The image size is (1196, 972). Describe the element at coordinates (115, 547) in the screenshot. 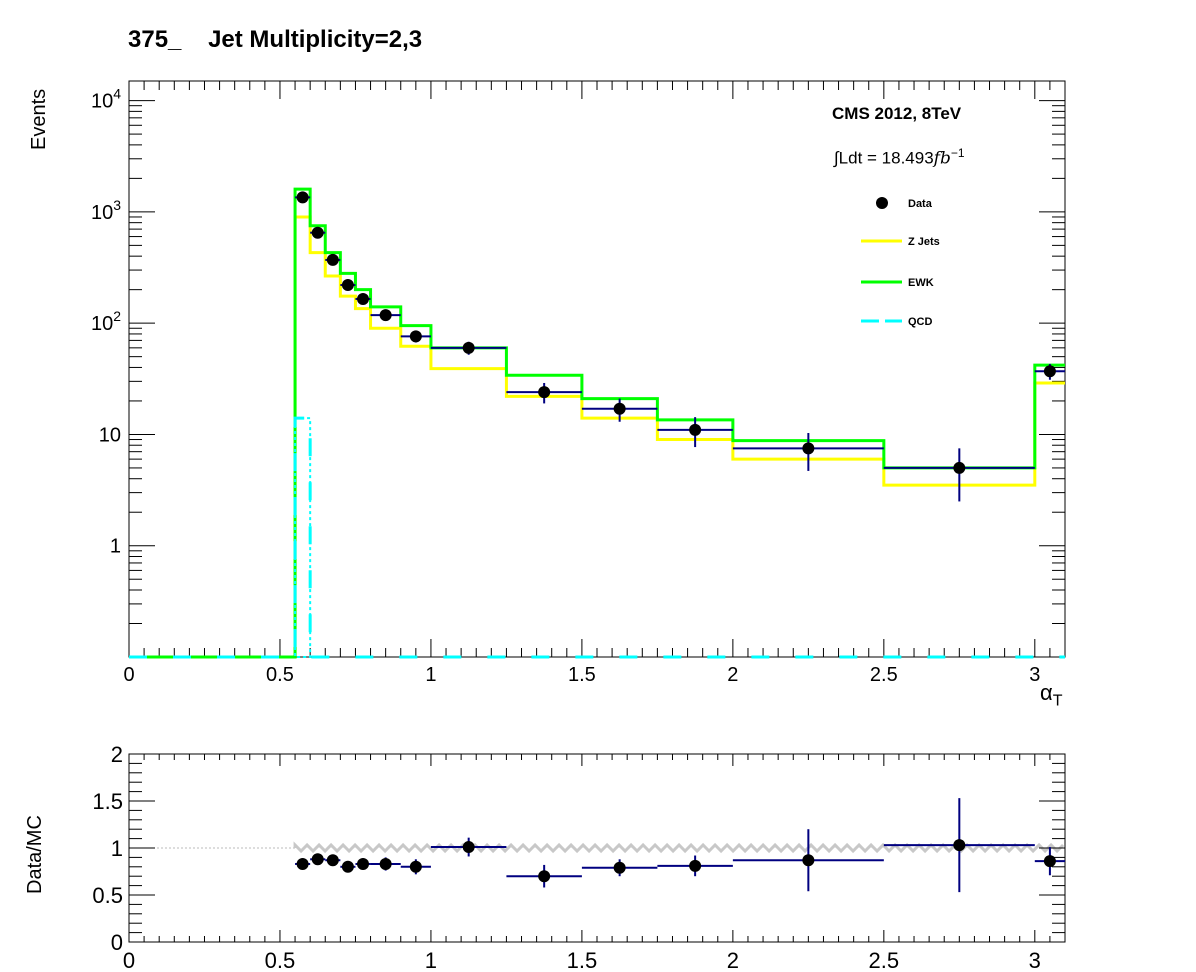

I see `y-tick-label: 1` at that location.